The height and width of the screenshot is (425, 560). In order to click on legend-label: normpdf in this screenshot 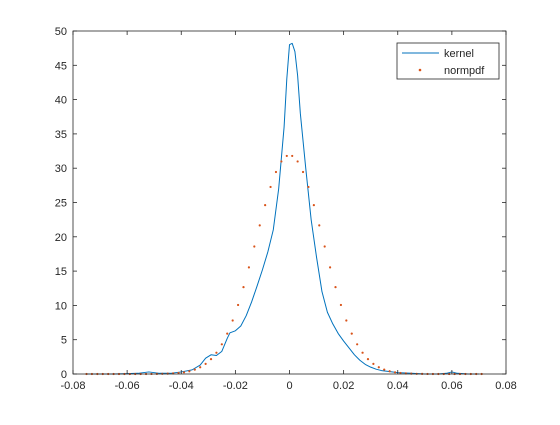, I will do `click(464, 71)`.